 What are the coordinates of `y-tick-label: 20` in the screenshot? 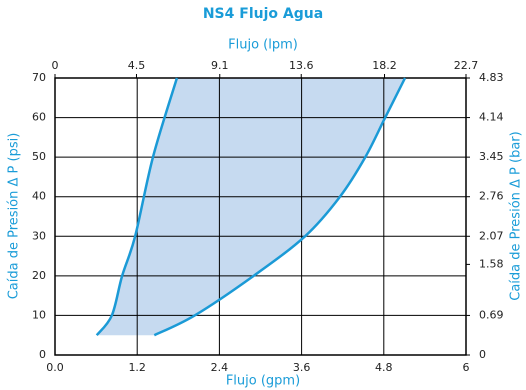 It's located at (39, 275).